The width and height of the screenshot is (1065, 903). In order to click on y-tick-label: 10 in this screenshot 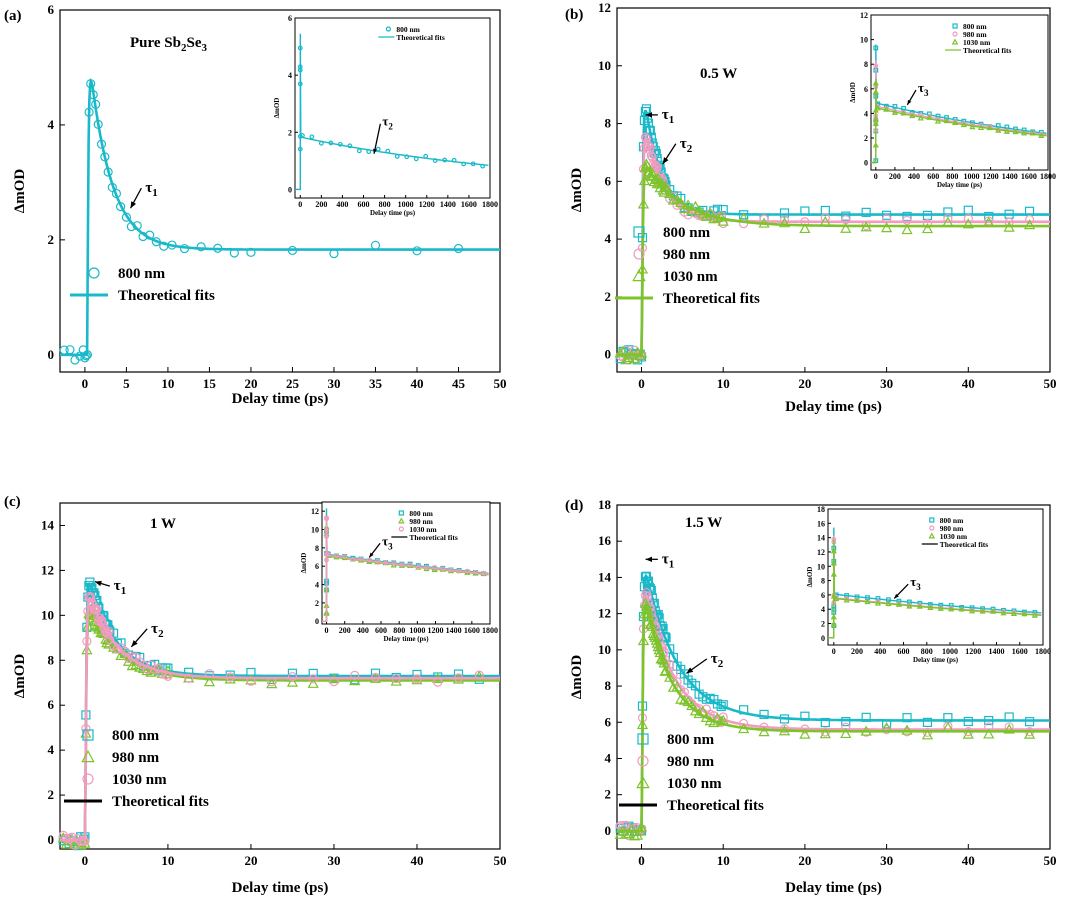, I will do `click(47, 614)`.